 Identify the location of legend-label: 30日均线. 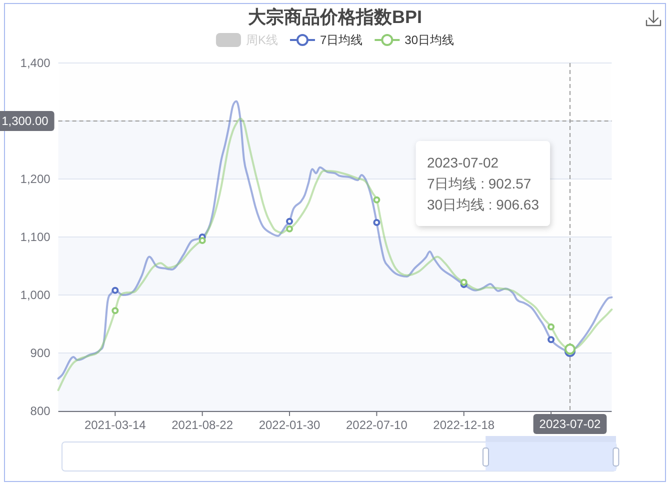
(429, 40).